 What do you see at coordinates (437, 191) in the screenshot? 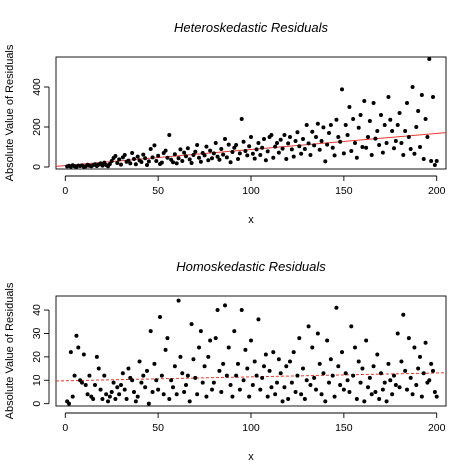
I see `x-tick-label: 200` at bounding box center [437, 191].